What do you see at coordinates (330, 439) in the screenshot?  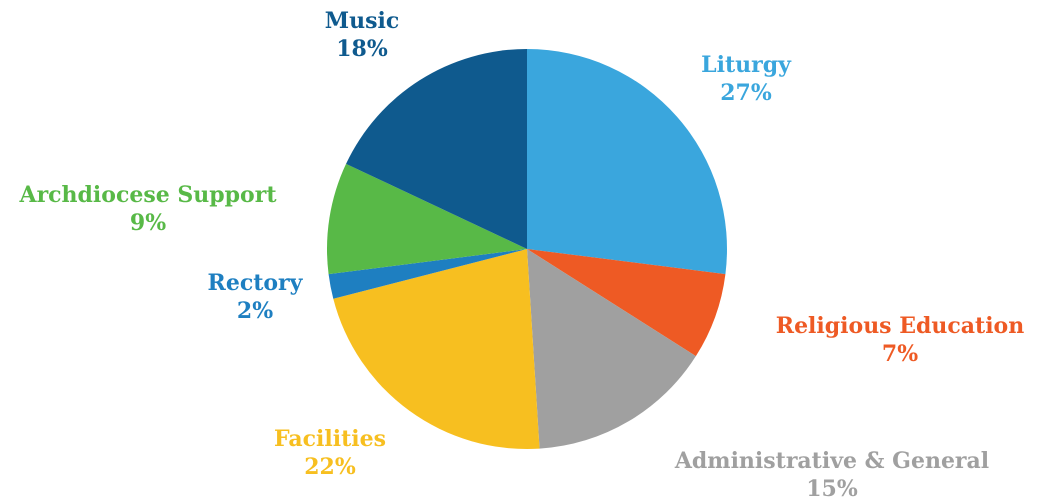 I see `slice-name: Facilities` at bounding box center [330, 439].